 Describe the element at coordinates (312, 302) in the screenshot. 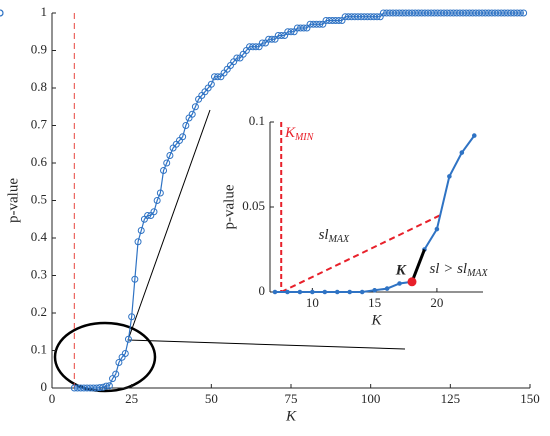

I see `x-tick-label: 10` at that location.